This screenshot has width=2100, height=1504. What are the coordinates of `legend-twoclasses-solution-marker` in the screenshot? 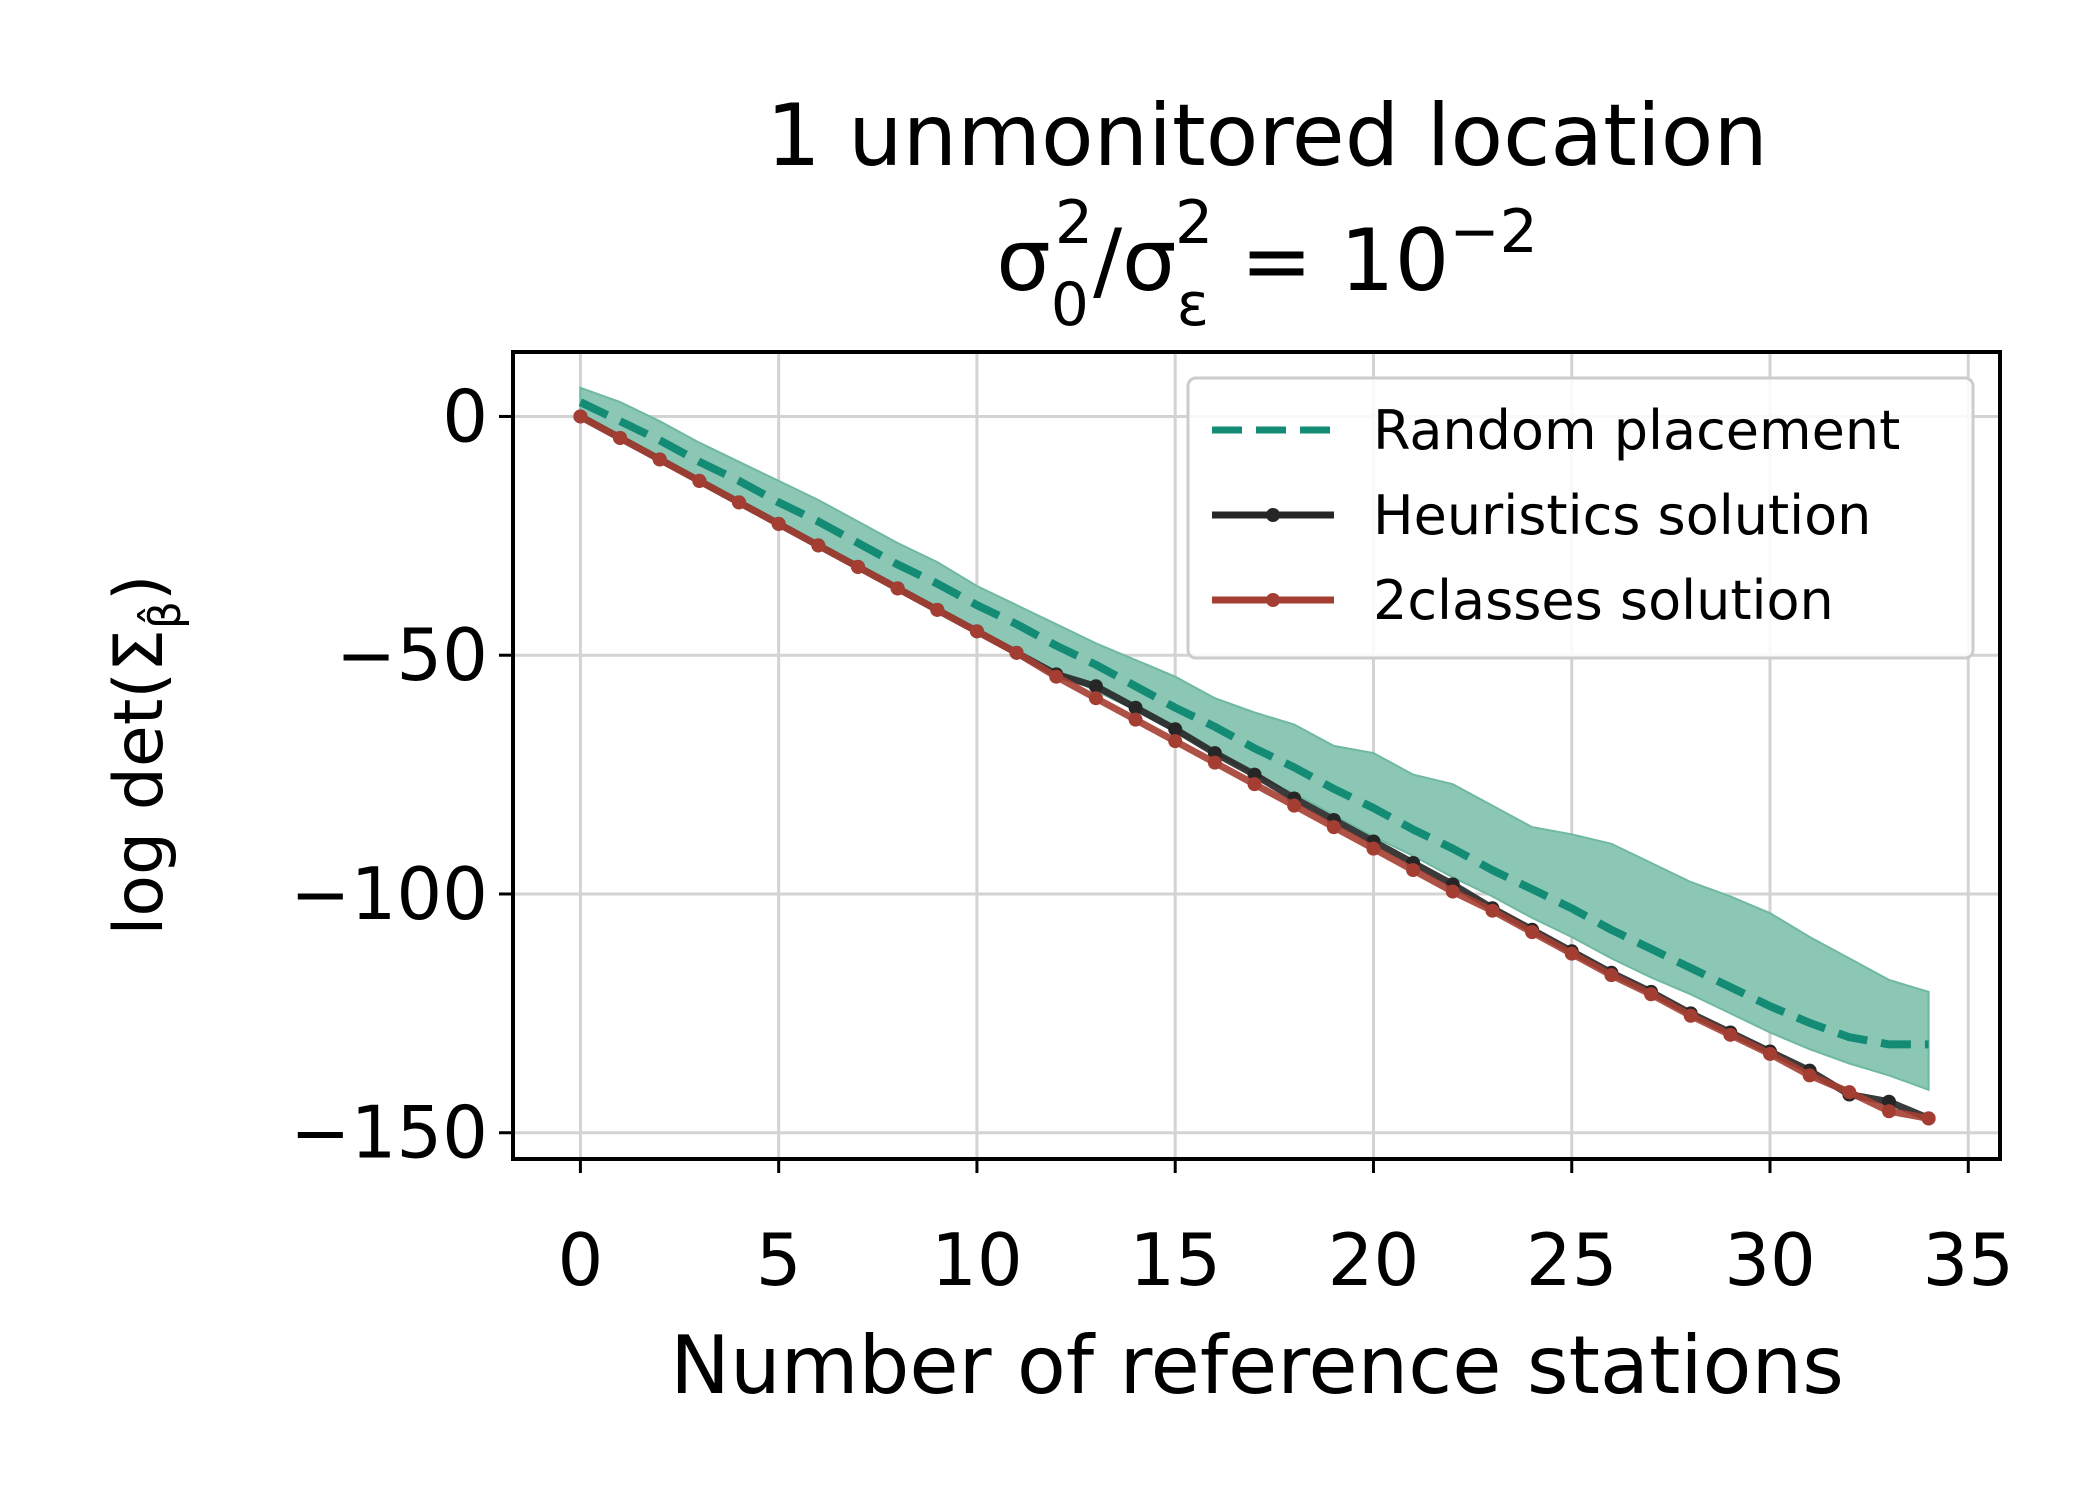 It's located at (1273, 600).